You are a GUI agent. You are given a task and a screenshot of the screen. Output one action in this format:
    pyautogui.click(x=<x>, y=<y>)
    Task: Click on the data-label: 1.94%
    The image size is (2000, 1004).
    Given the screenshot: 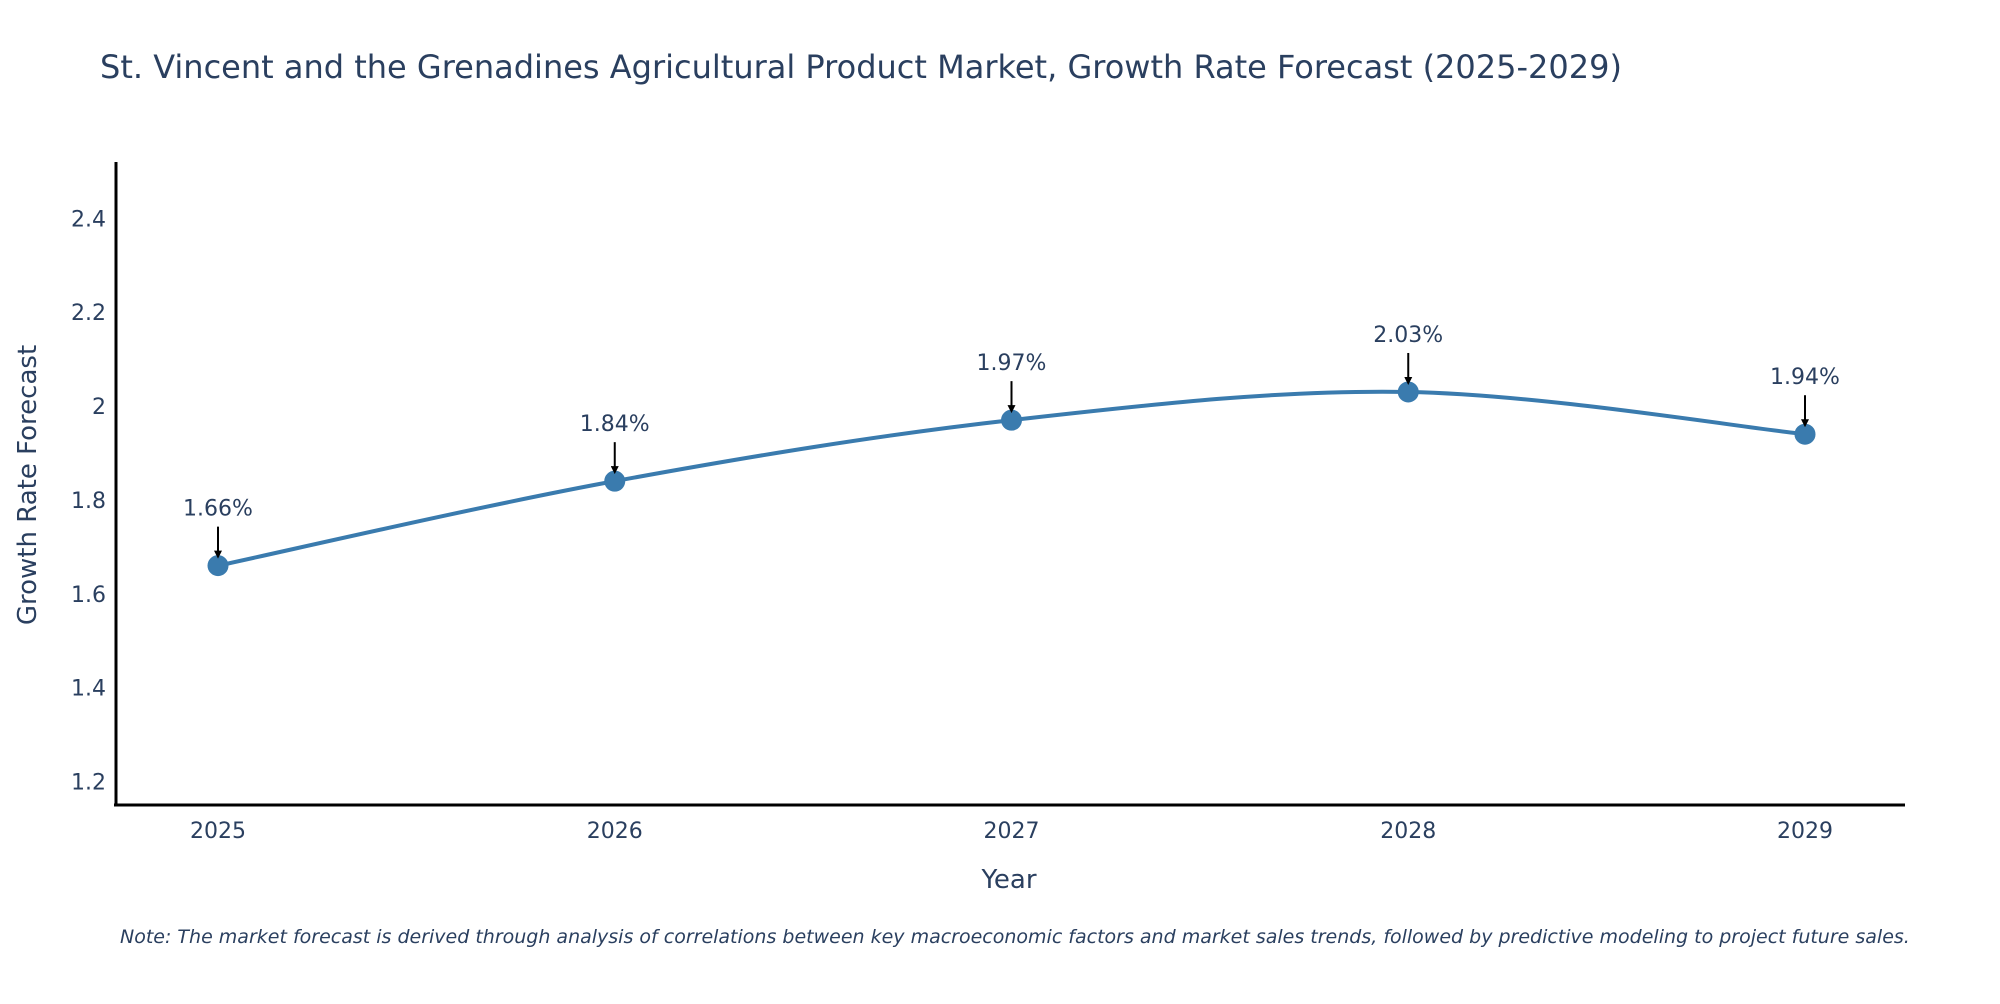 What is the action you would take?
    pyautogui.click(x=1805, y=377)
    